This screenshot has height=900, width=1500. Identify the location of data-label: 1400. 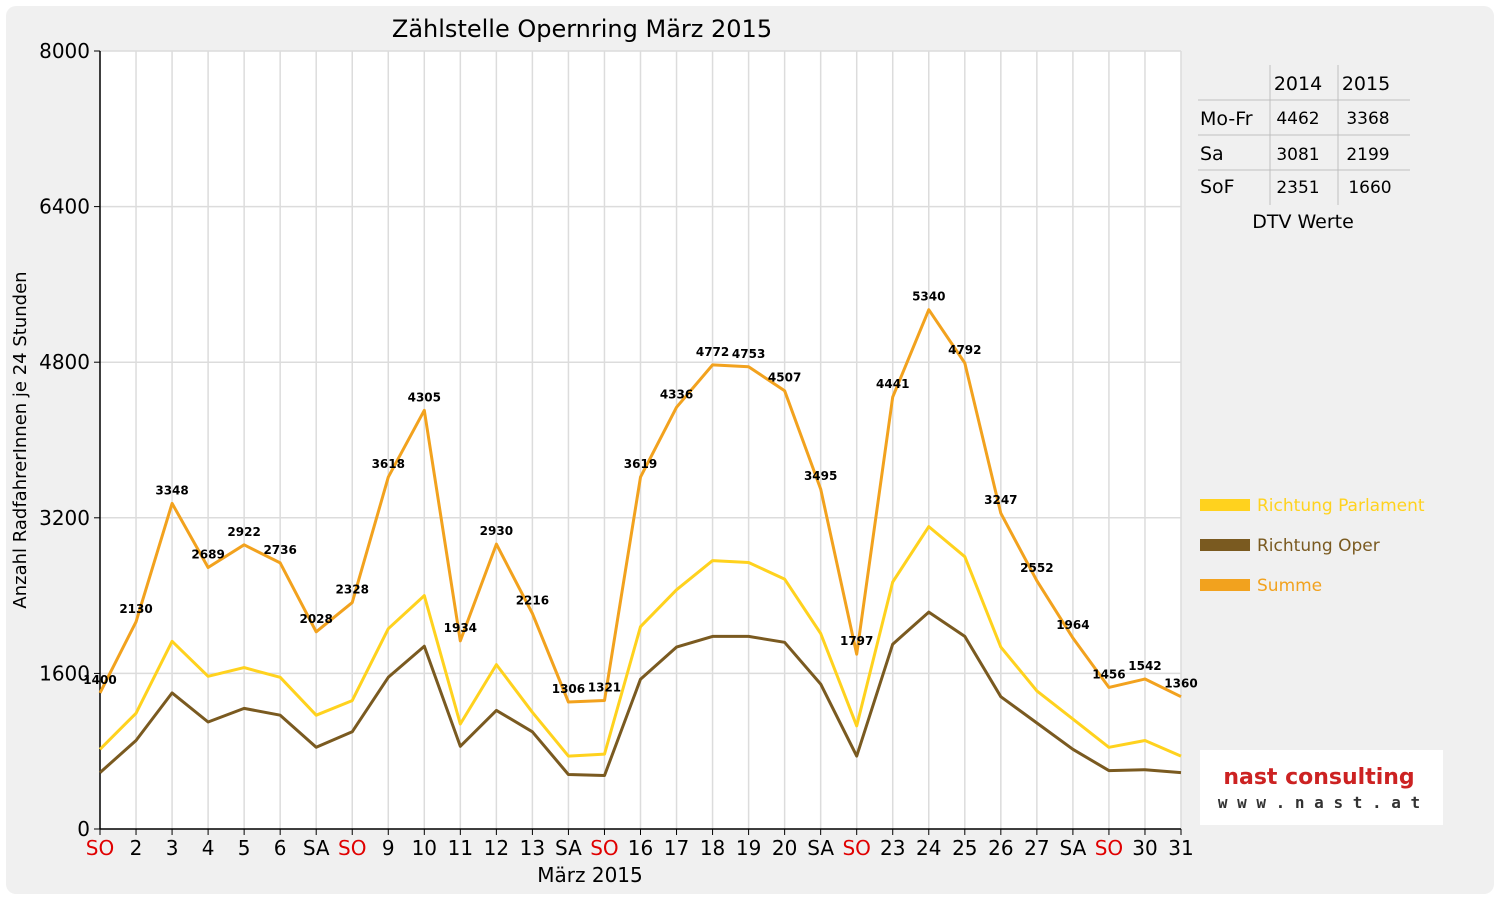
(99, 680).